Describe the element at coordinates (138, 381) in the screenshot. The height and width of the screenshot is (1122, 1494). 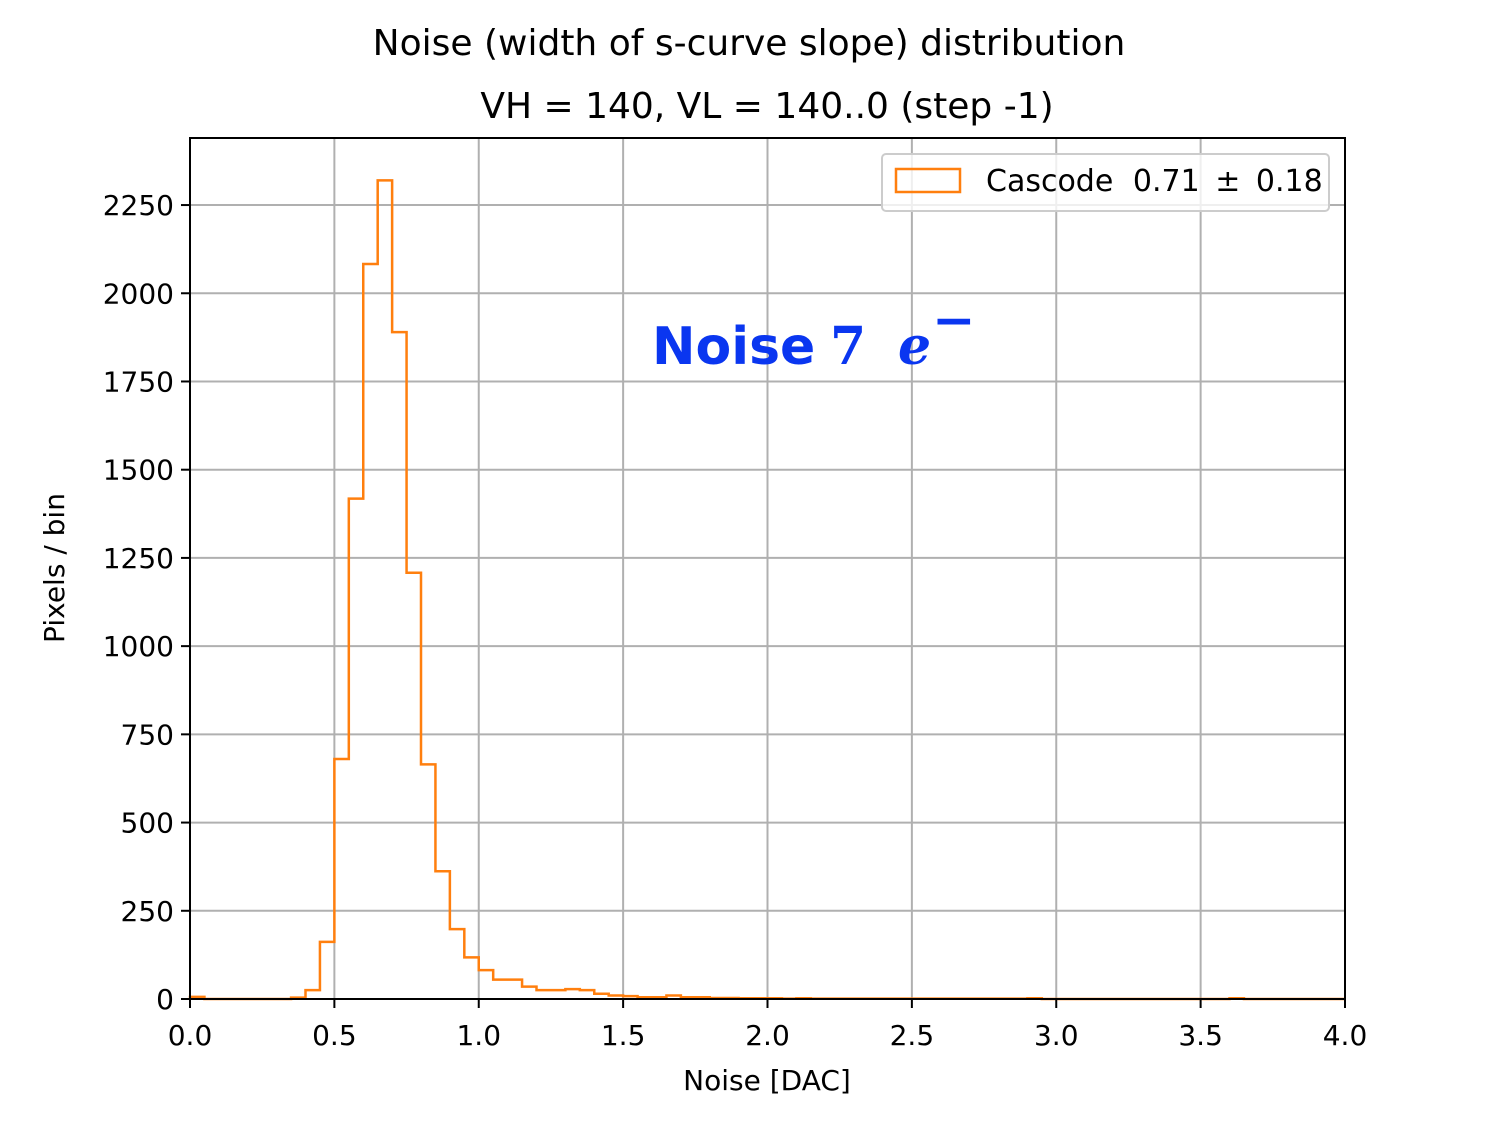
I see `y-tick-label: 1750` at that location.